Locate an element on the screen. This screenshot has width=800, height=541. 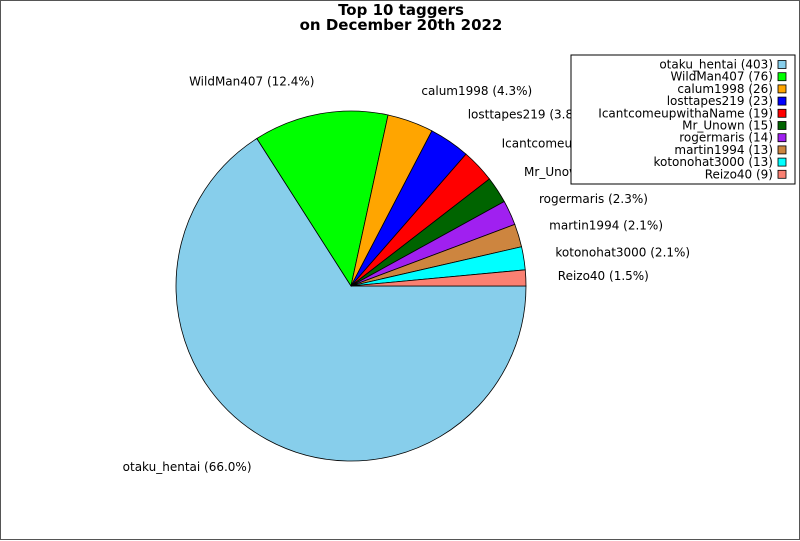
legend-swatch-losttapes219 is located at coordinates (782, 101).